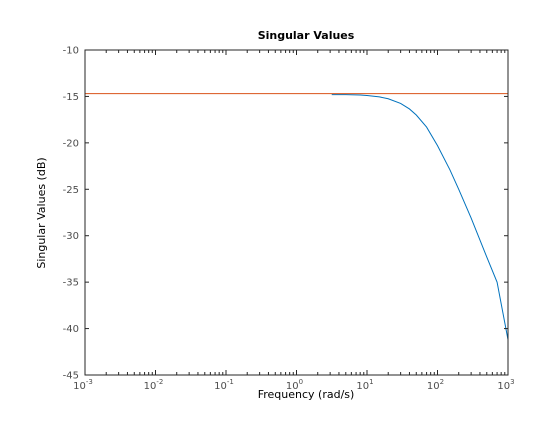 The height and width of the screenshot is (424, 560). What do you see at coordinates (159, 382) in the screenshot?
I see `x-tick-label-exponent: -2` at bounding box center [159, 382].